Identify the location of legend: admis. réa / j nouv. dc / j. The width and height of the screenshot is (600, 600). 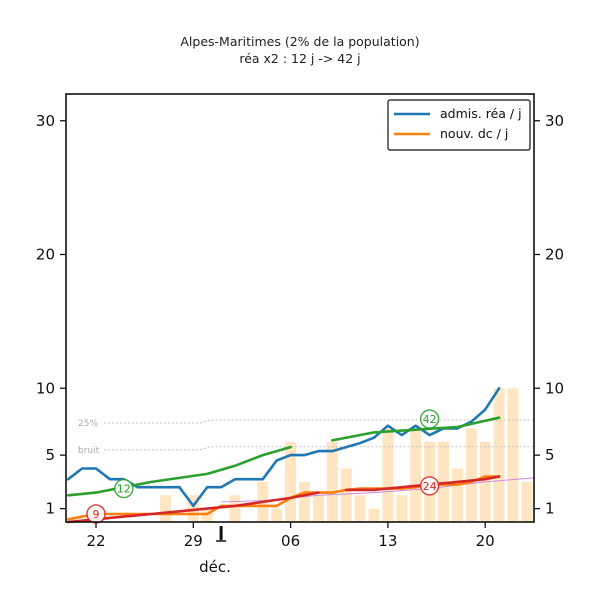
(459, 125).